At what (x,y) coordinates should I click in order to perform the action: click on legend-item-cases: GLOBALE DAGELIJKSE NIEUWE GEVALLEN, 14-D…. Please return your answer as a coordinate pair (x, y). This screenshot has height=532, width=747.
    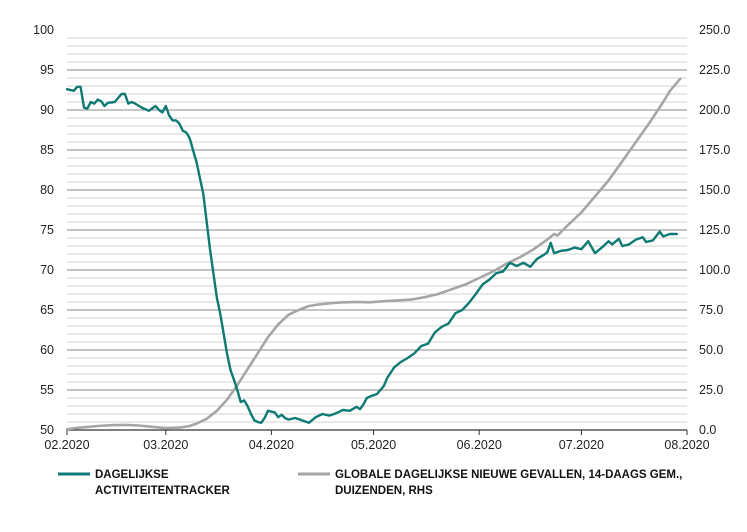
    Looking at the image, I should click on (490, 483).